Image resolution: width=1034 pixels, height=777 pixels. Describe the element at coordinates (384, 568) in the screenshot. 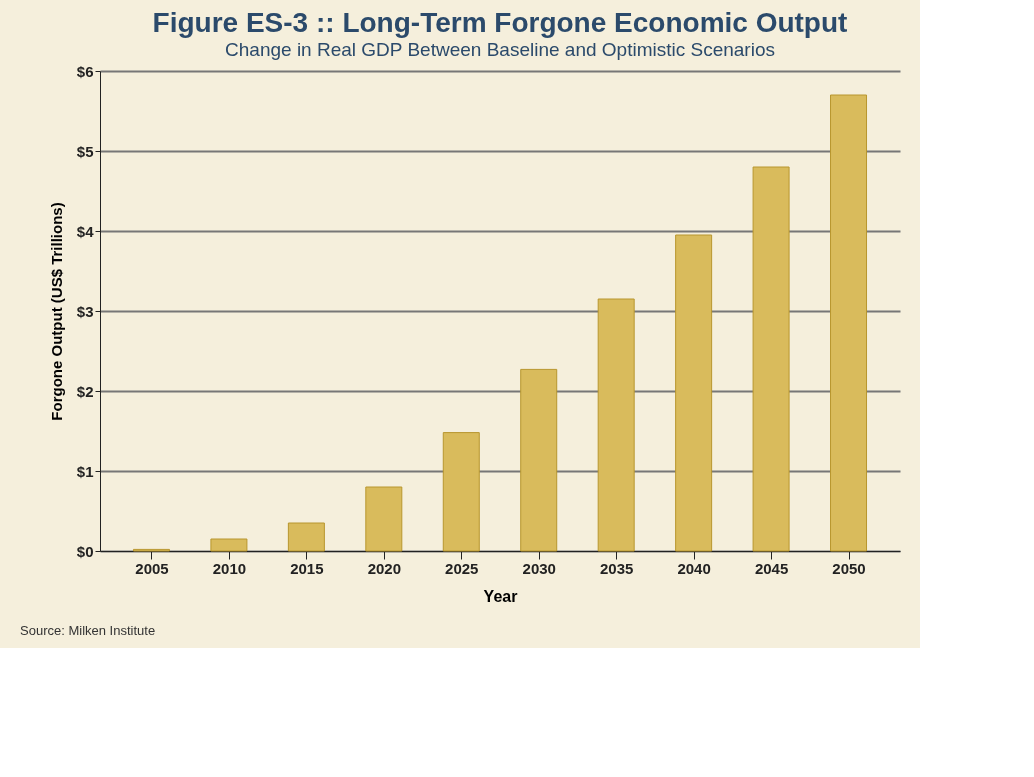

I see `x-tick-label: 2020` at that location.